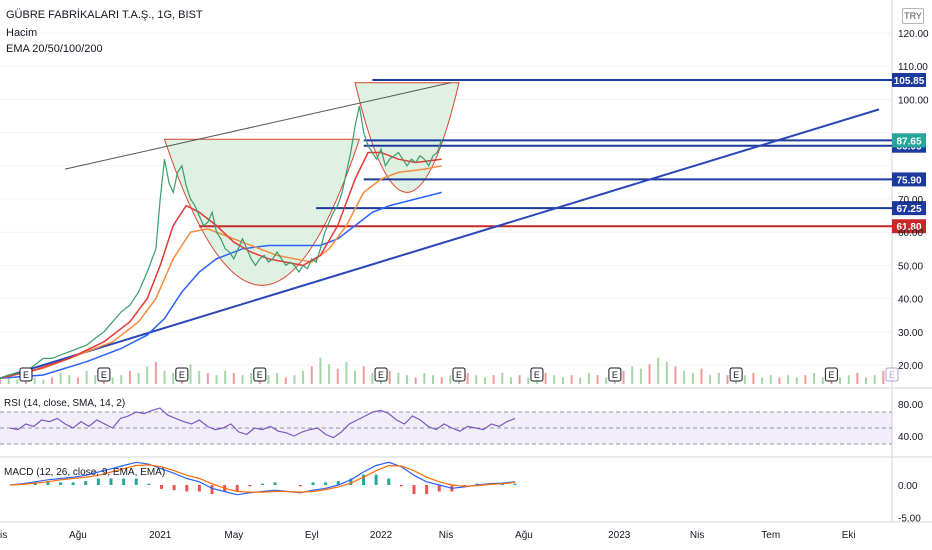 The image size is (932, 550). Describe the element at coordinates (910, 366) in the screenshot. I see `price-tick-label: 20.00` at that location.